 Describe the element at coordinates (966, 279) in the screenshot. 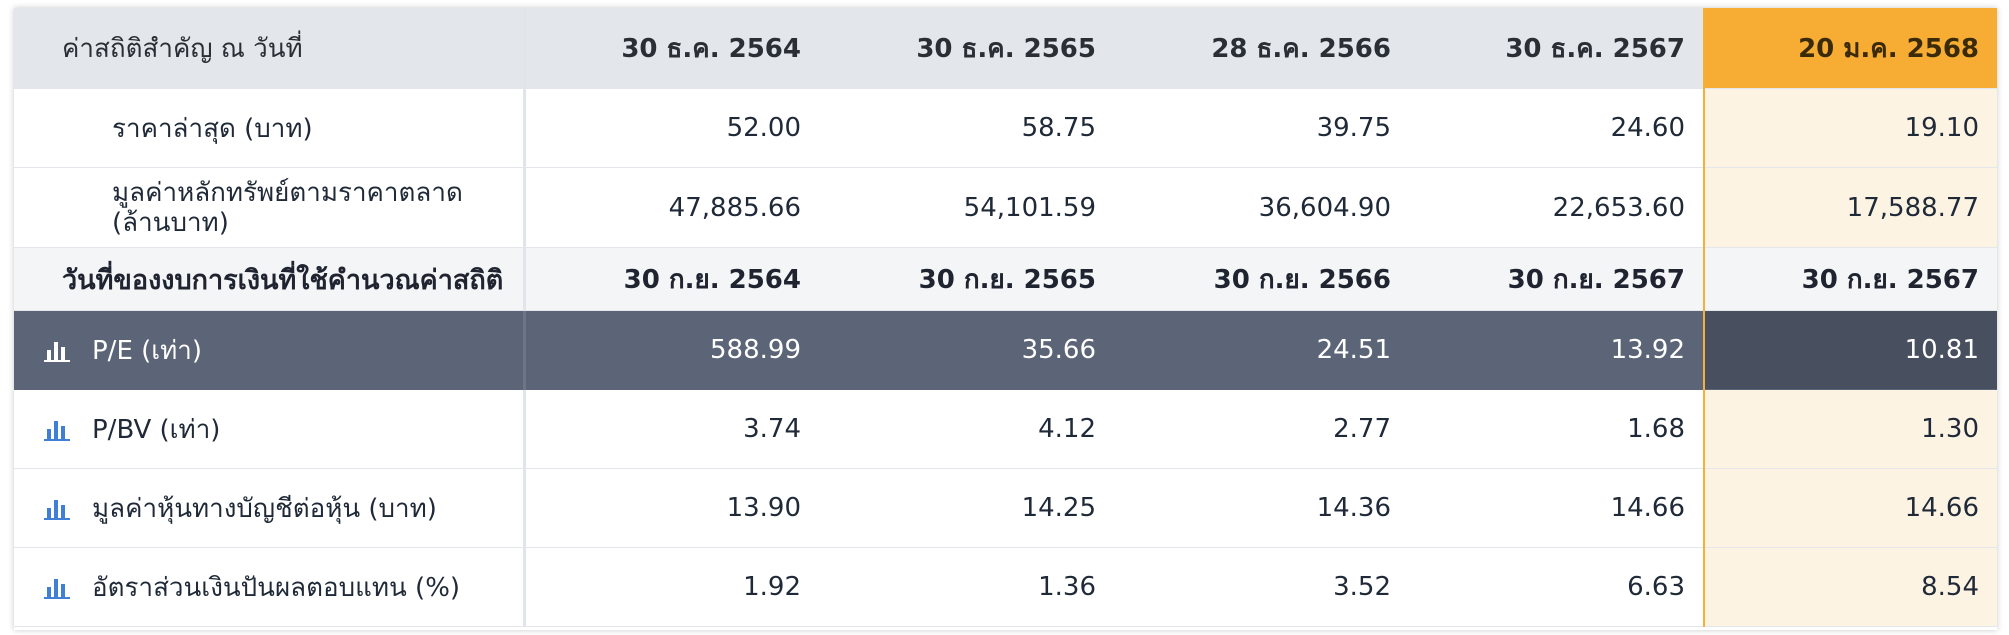

I see `cell-value: 30 ก.ย. 2565` at that location.